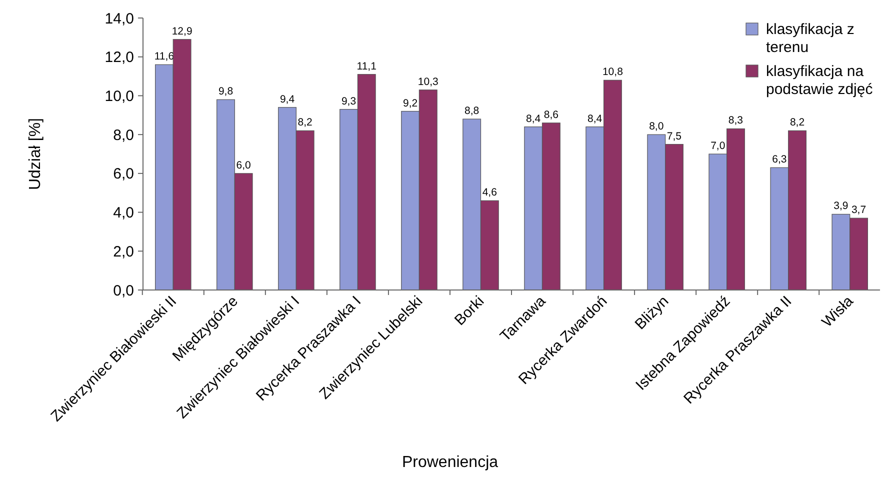 This screenshot has width=895, height=490. I want to click on data-label: 7,0, so click(718, 146).